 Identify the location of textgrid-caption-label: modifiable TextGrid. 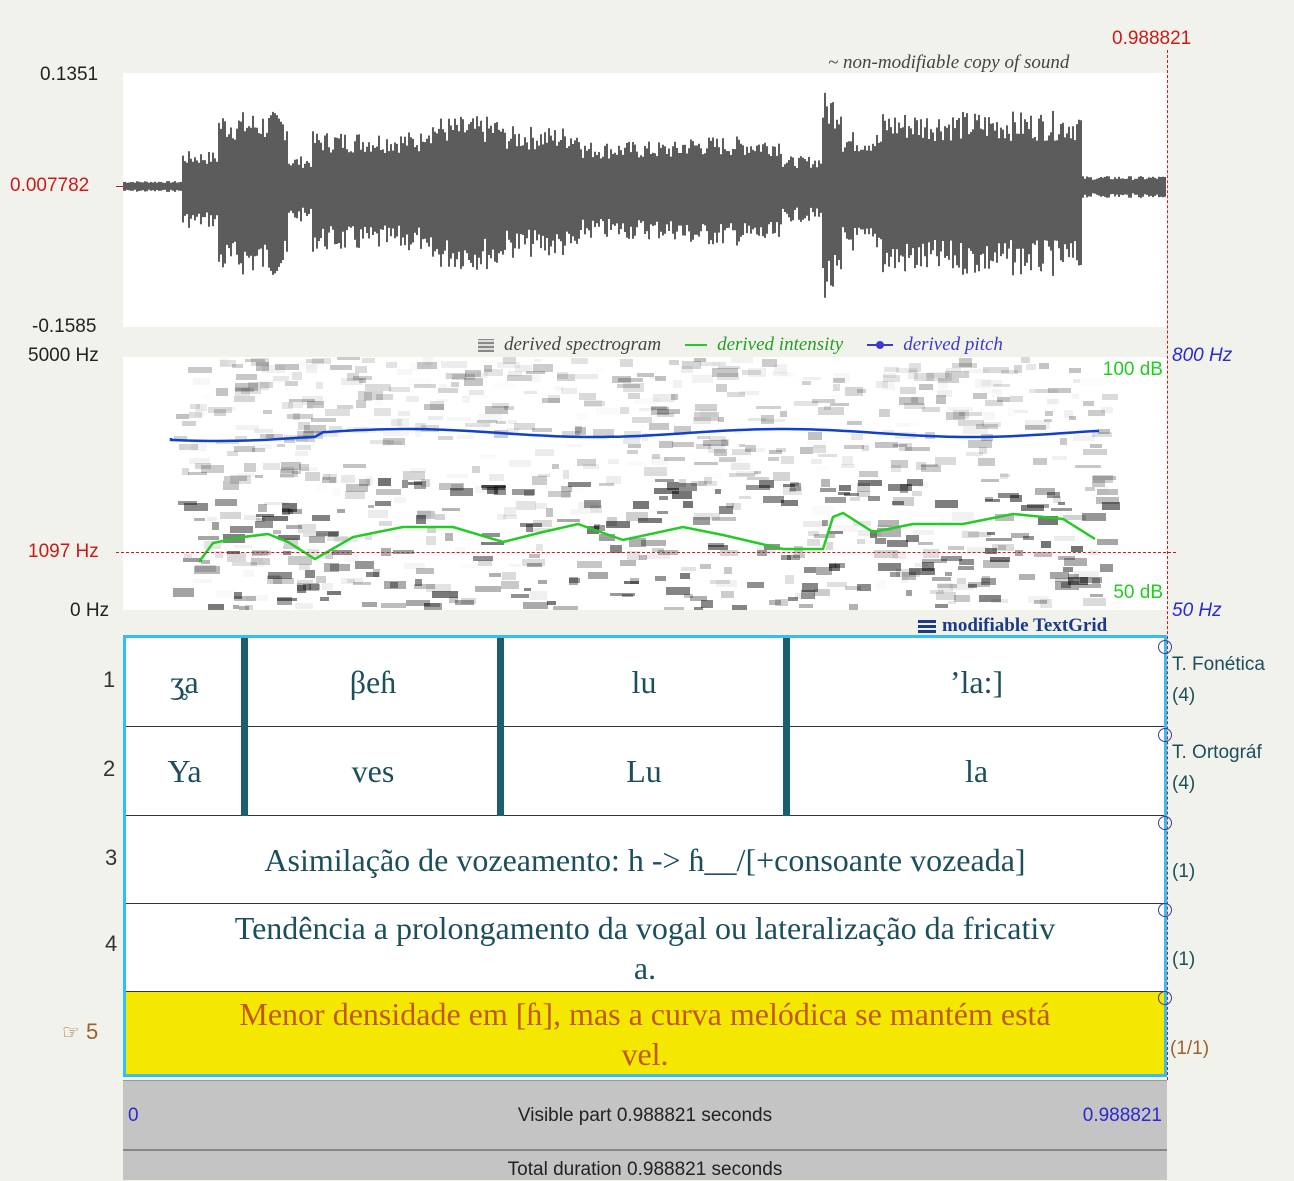
(1025, 625).